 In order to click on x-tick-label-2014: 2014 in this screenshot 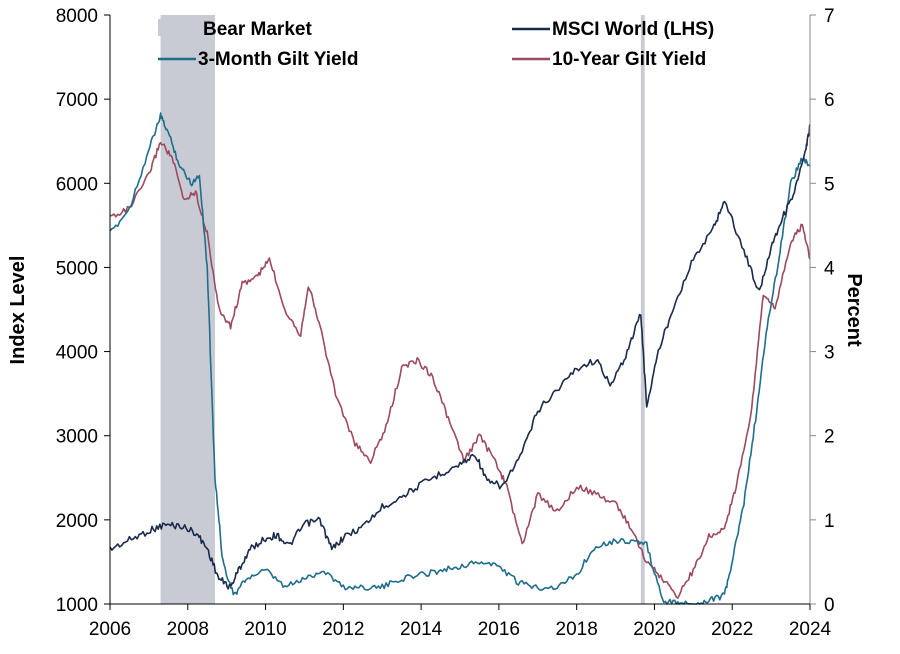, I will do `click(421, 629)`.